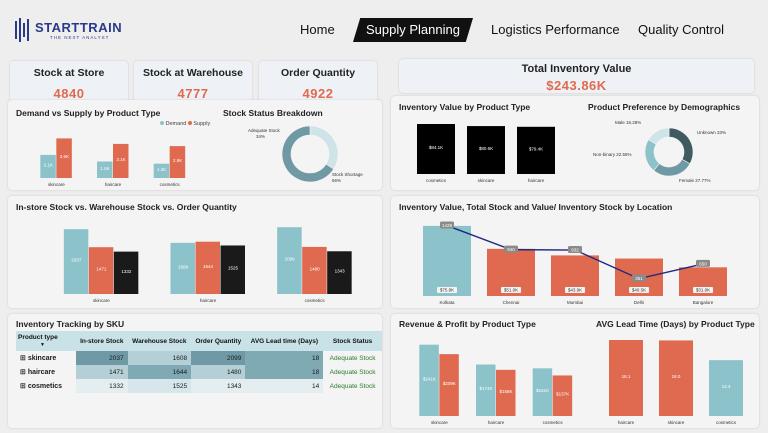 The width and height of the screenshot is (768, 433). What do you see at coordinates (102, 386) in the screenshot?
I see `instore-cell: 1332` at bounding box center [102, 386].